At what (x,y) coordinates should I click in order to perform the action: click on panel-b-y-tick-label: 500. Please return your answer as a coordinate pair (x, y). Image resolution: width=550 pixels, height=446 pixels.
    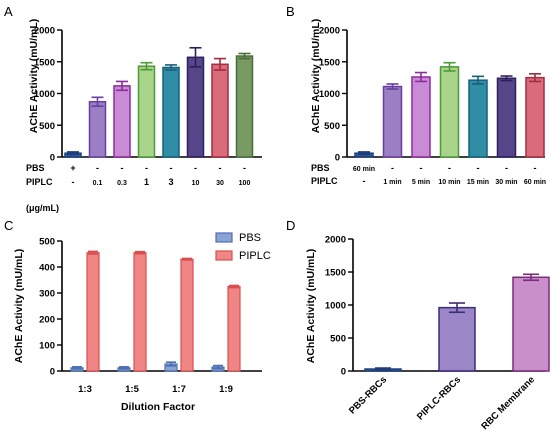
    Looking at the image, I should click on (332, 126).